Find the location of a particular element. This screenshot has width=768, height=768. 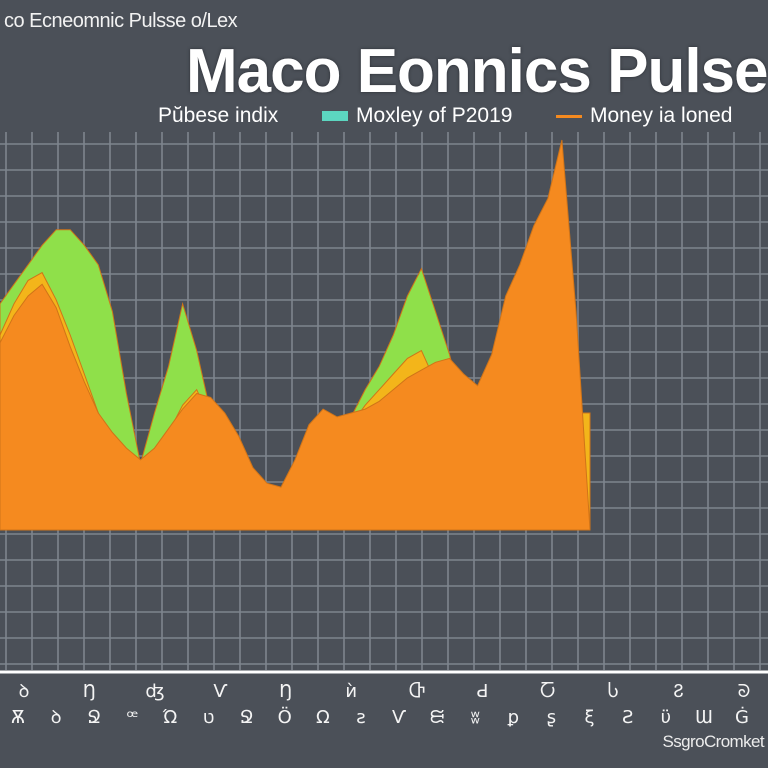

x-tick-label: ξ is located at coordinates (590, 717).